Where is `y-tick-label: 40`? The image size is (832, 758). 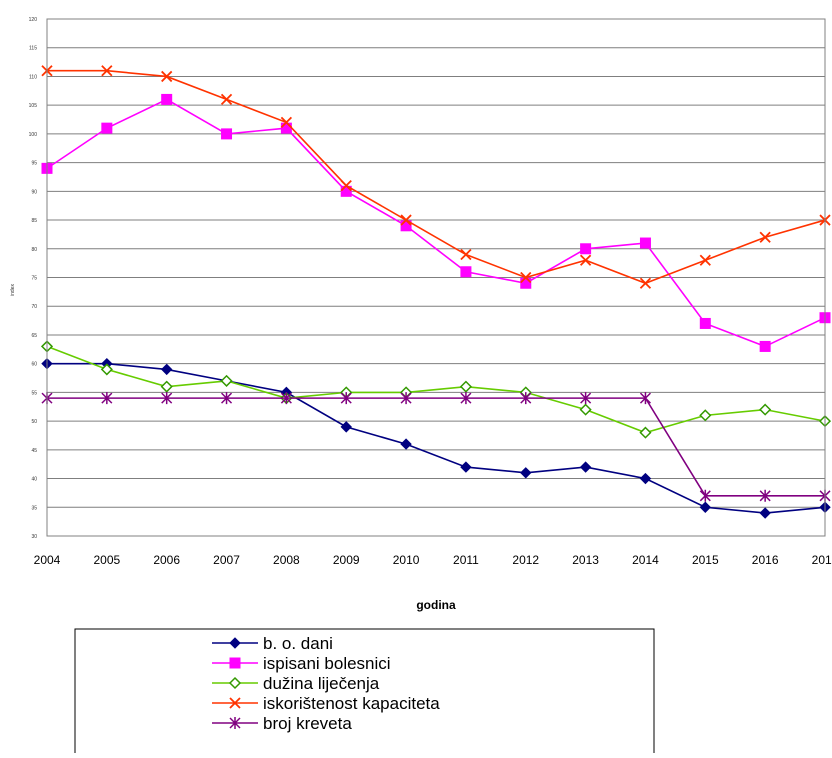 y-tick-label: 40 is located at coordinates (34, 480).